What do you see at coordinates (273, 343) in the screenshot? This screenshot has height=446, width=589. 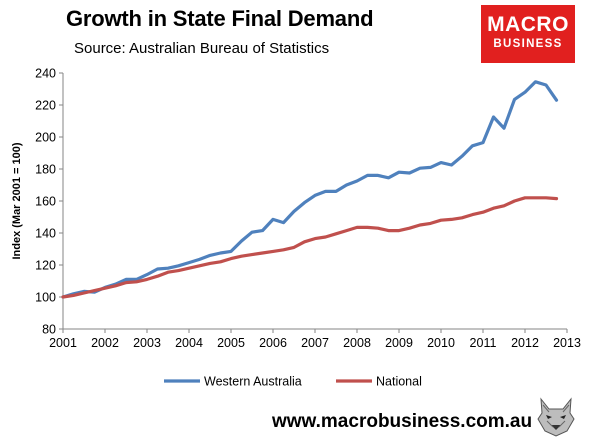 I see `x-tick-label: 2006` at bounding box center [273, 343].